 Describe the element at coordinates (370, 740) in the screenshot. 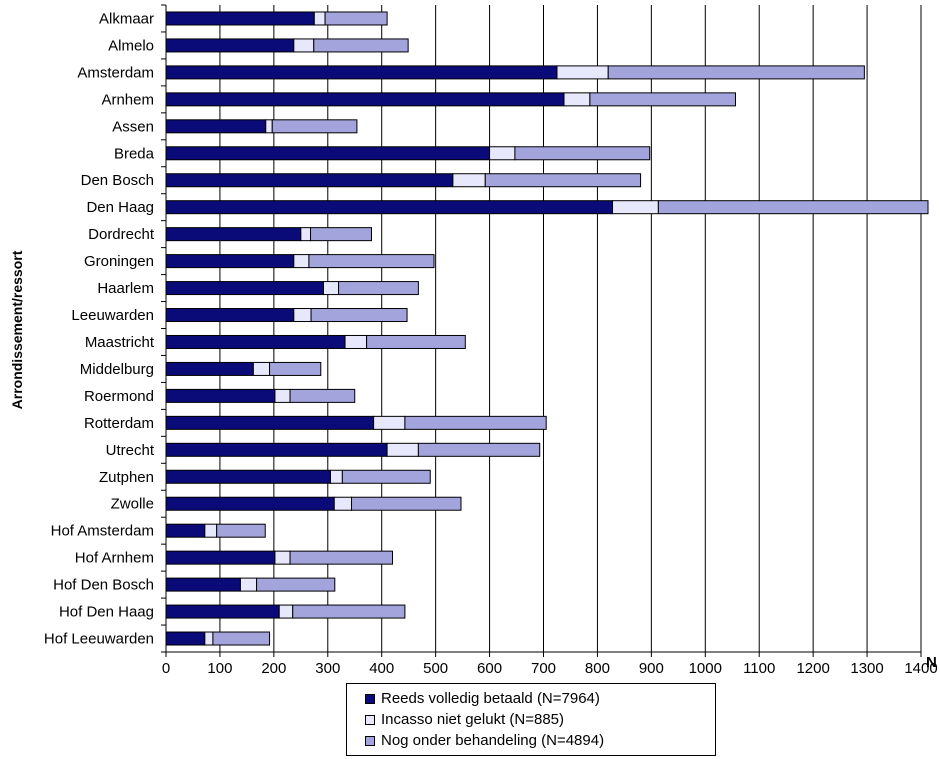

I see `legend-swatch-pending` at that location.